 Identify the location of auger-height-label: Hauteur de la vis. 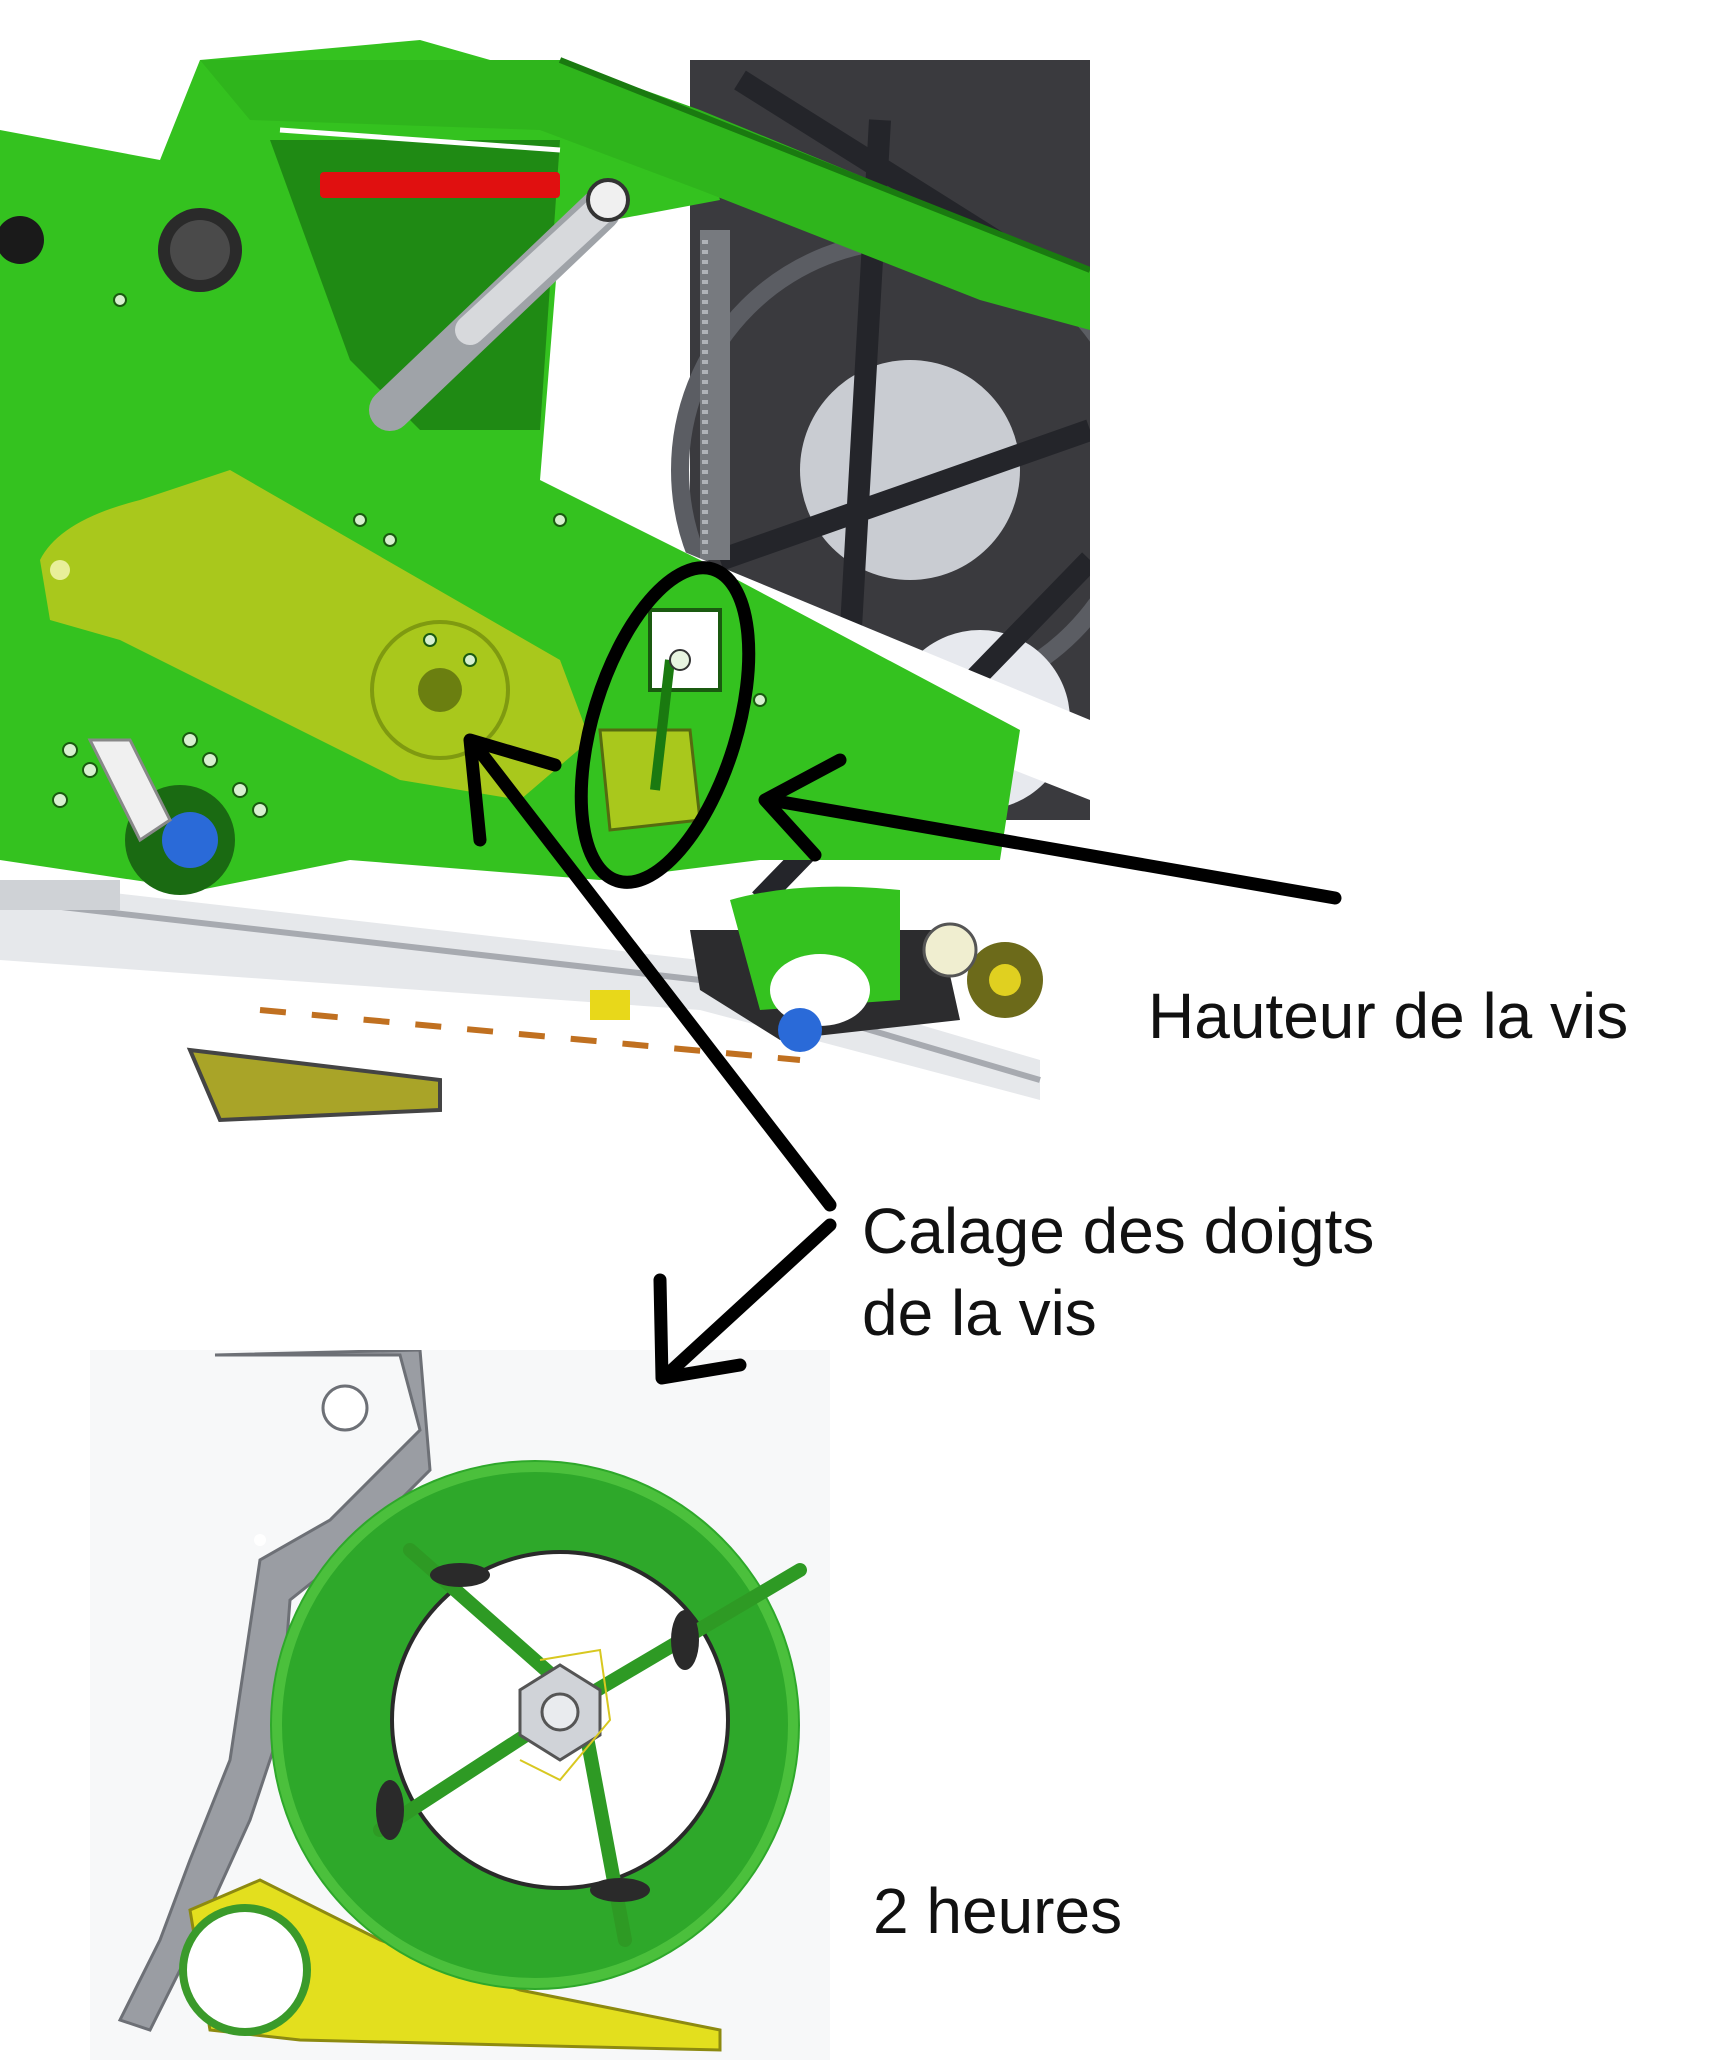
(1388, 1016).